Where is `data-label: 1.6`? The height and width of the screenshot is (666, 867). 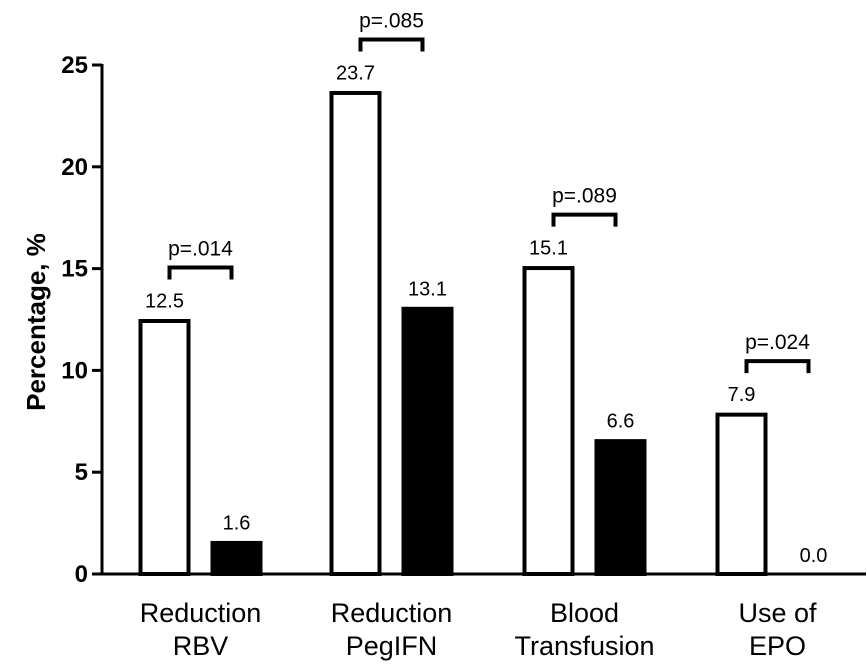 data-label: 1.6 is located at coordinates (237, 523).